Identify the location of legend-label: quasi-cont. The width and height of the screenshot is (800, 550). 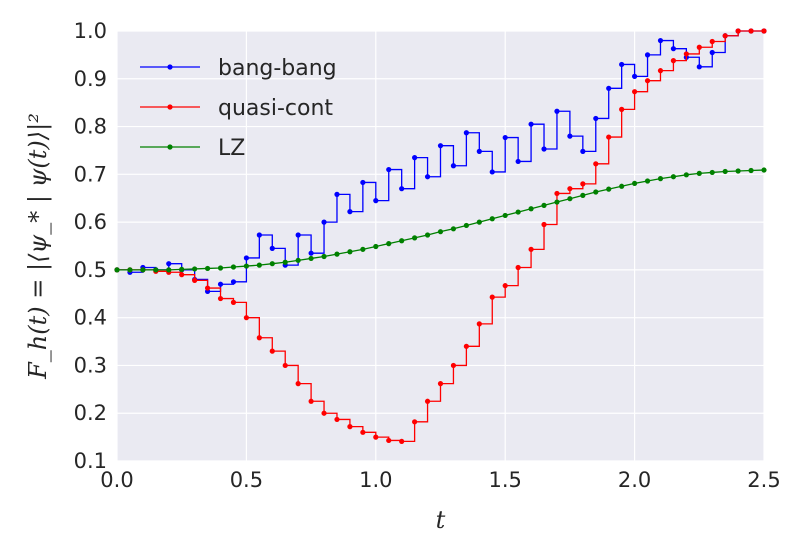
(275, 108).